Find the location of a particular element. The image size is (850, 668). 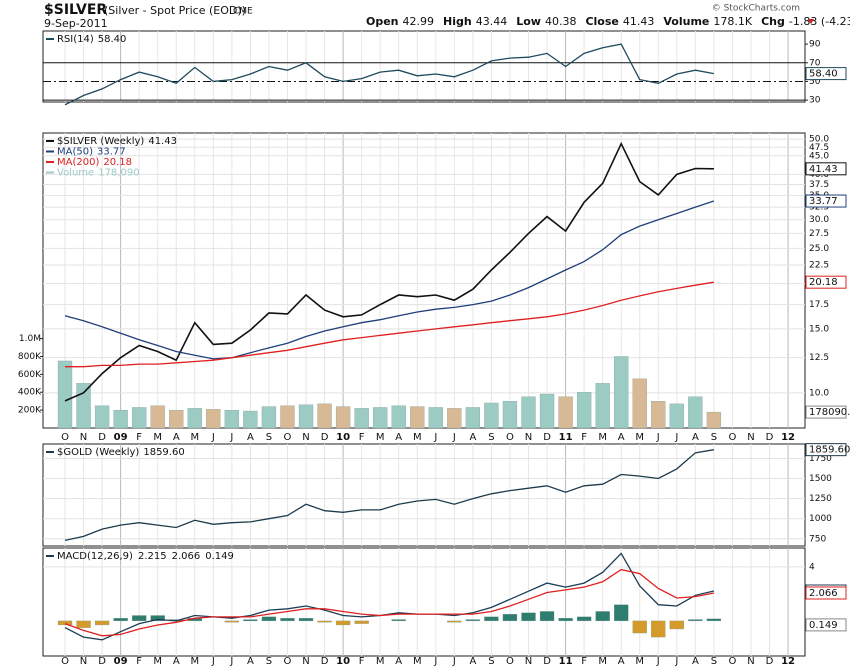

x-tick-label: 12 is located at coordinates (788, 661).